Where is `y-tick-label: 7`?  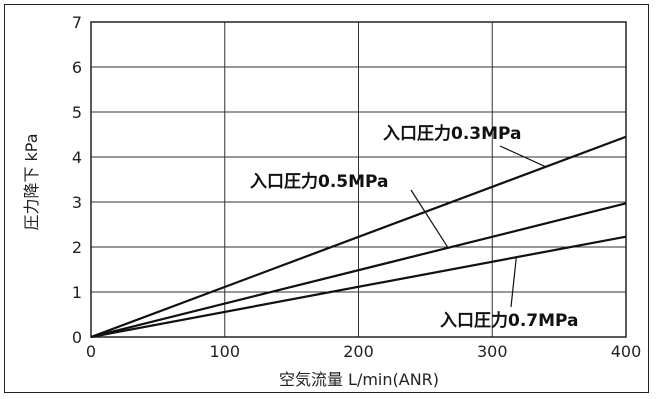
y-tick-label: 7 is located at coordinates (77, 22).